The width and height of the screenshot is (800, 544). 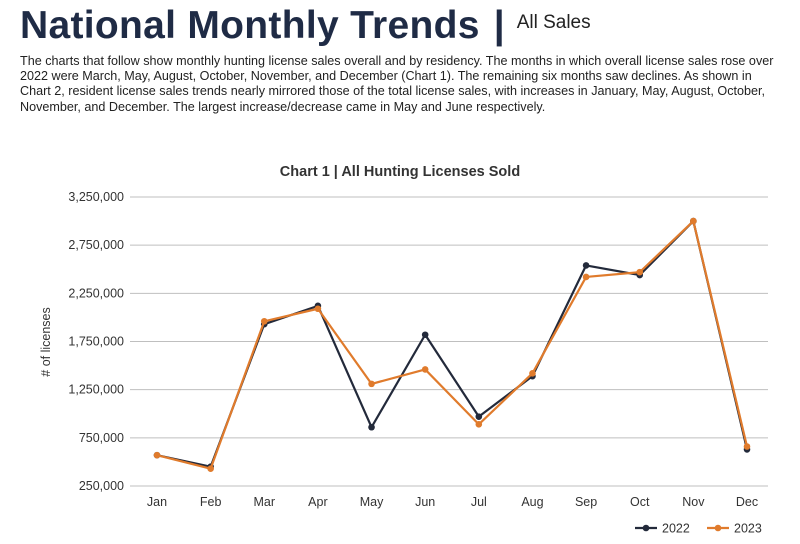 I want to click on data-point-2022-may, so click(x=371, y=427).